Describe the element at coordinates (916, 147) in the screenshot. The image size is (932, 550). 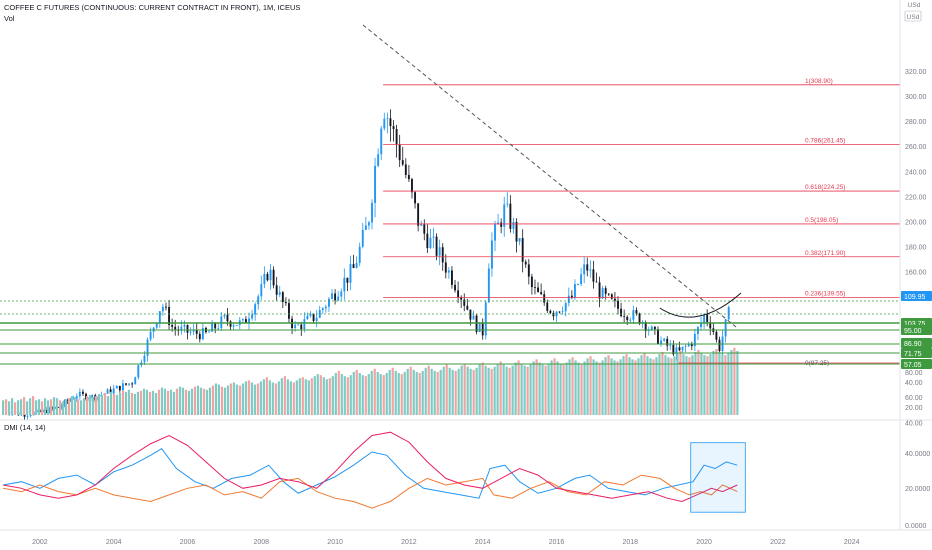
I see `price-tick-label: 260.00` at that location.